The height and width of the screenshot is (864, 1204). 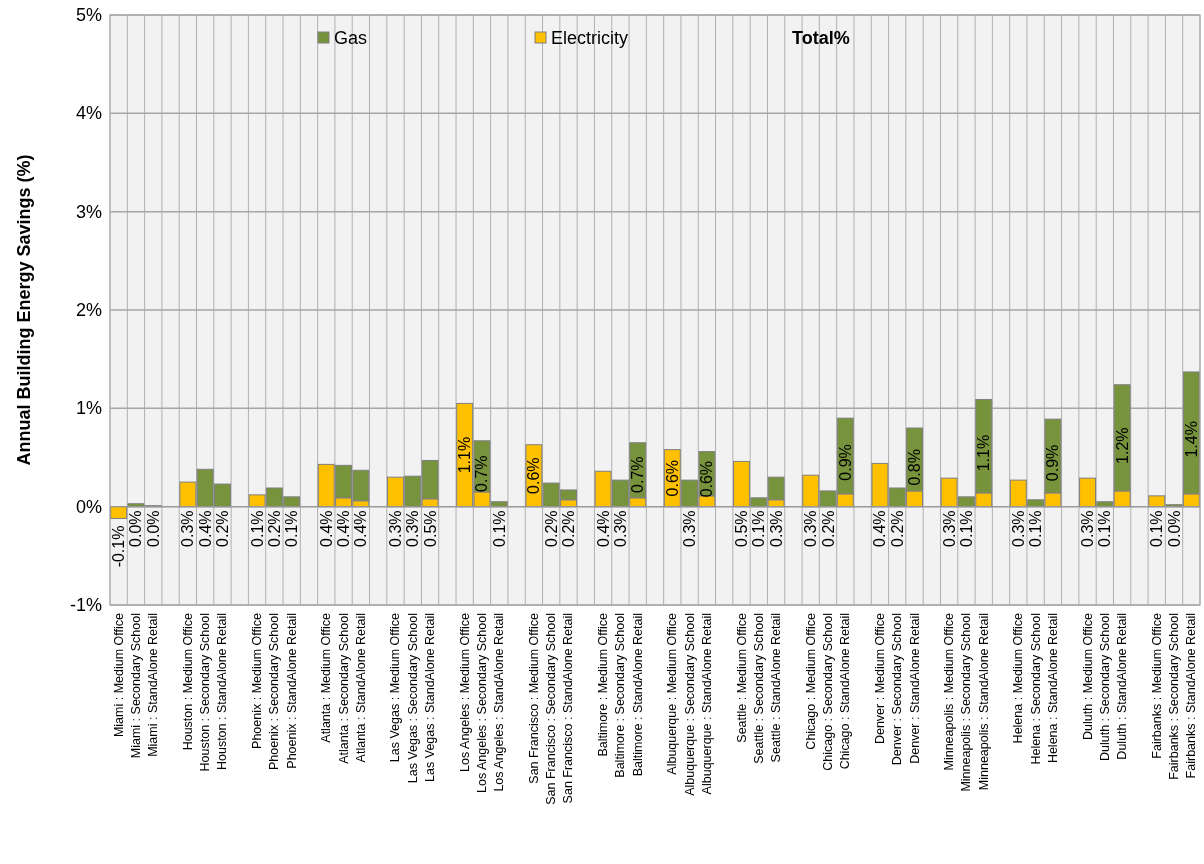 I want to click on total-label: 1.4%, so click(x=1191, y=439).